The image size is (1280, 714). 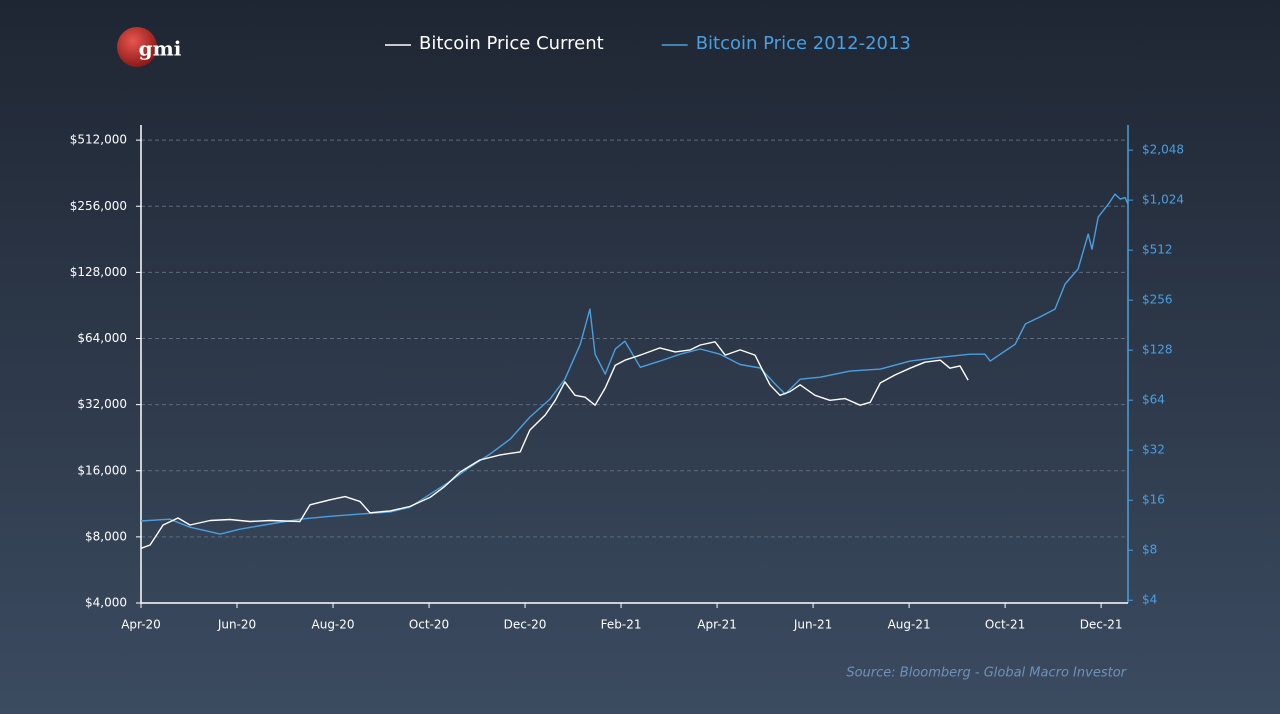 I want to click on x-tick-label: Feb-21, so click(x=621, y=625).